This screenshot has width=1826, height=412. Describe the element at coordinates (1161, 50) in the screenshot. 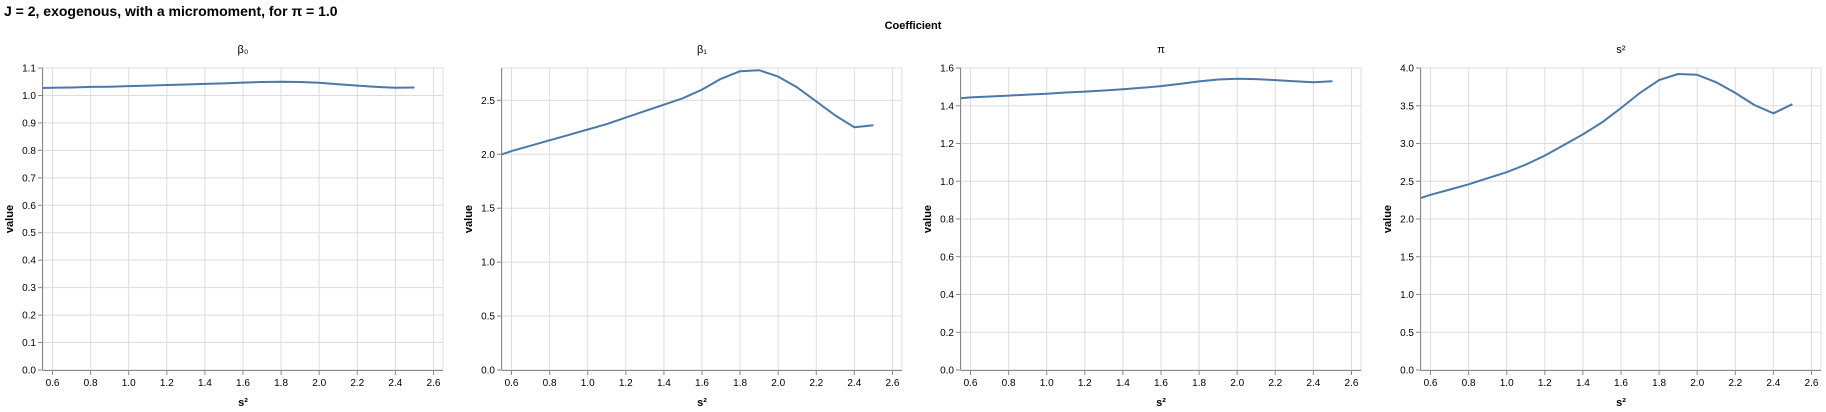

I see `panel-title: π` at that location.